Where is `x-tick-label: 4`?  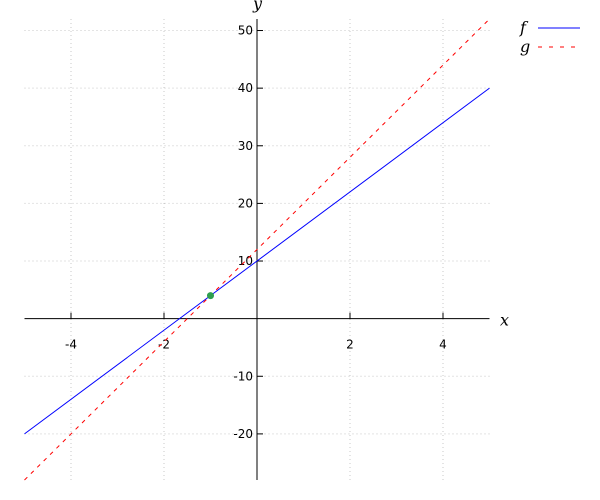
x-tick-label: 4 is located at coordinates (443, 345).